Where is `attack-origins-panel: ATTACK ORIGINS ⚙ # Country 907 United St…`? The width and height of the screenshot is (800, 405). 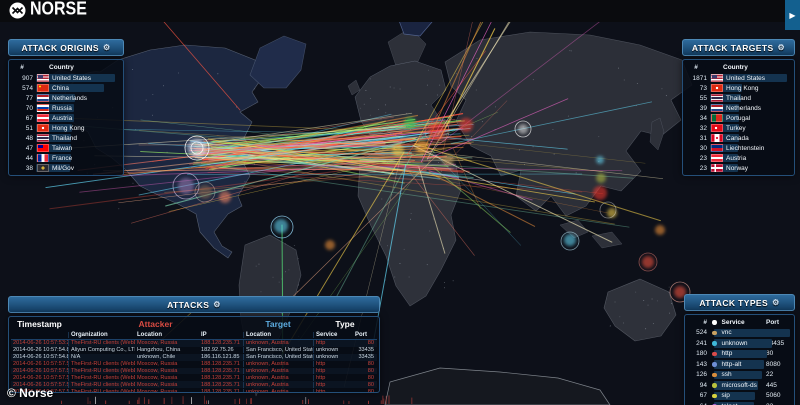
attack-origins-panel: ATTACK ORIGINS ⚙ # Country 907 United St… is located at coordinates (66, 107).